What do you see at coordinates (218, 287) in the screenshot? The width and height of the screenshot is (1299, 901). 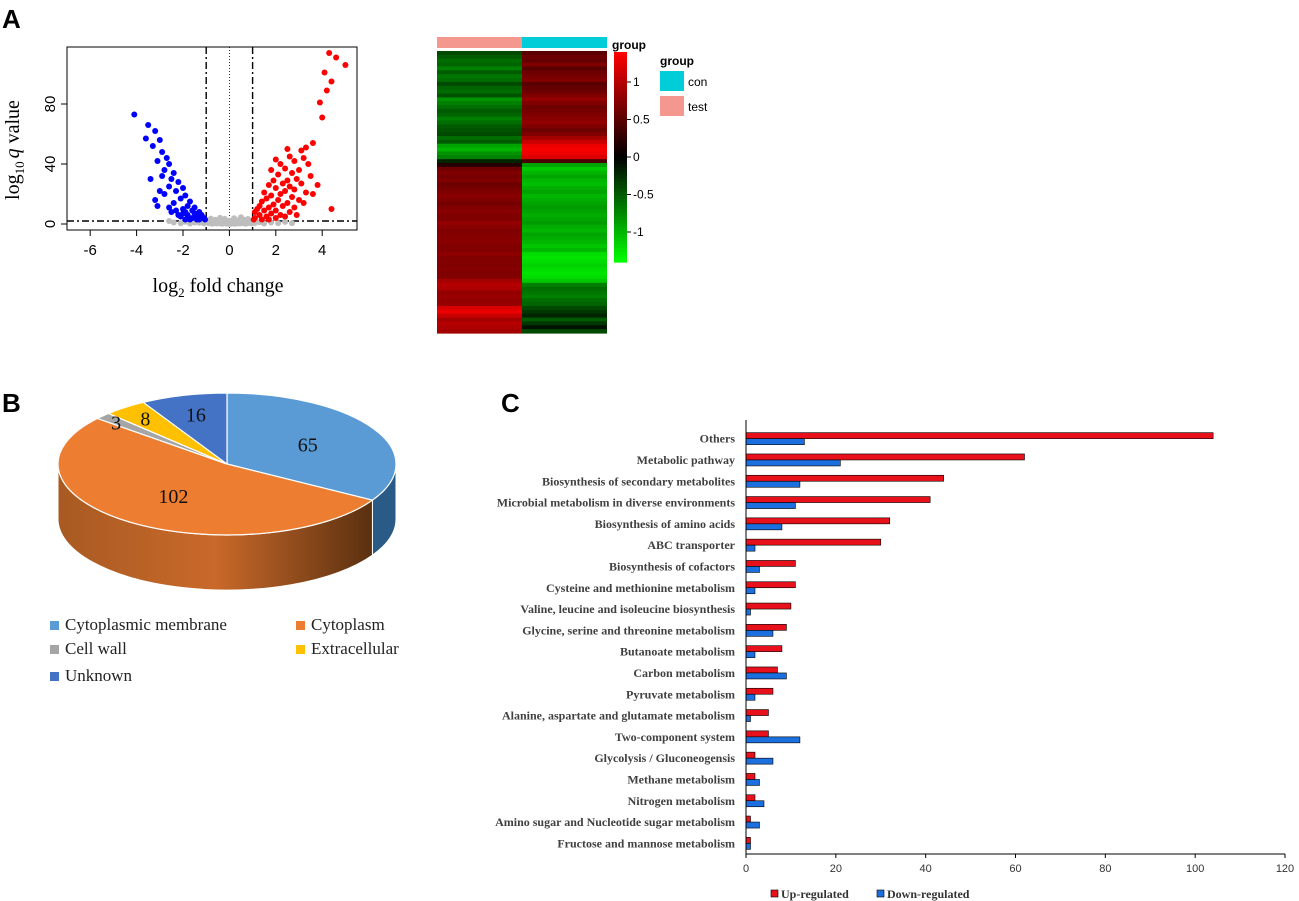 I see `volcano-x-axis-label: log2 fold change` at bounding box center [218, 287].